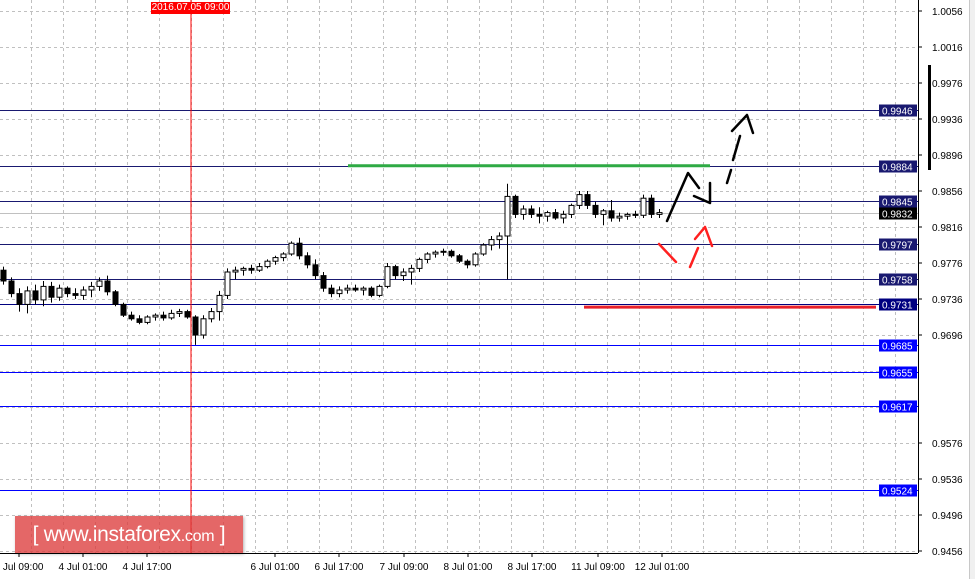  What do you see at coordinates (129, 534) in the screenshot?
I see `instaforex-watermark-logo: [ www.instaforex.com ]` at bounding box center [129, 534].